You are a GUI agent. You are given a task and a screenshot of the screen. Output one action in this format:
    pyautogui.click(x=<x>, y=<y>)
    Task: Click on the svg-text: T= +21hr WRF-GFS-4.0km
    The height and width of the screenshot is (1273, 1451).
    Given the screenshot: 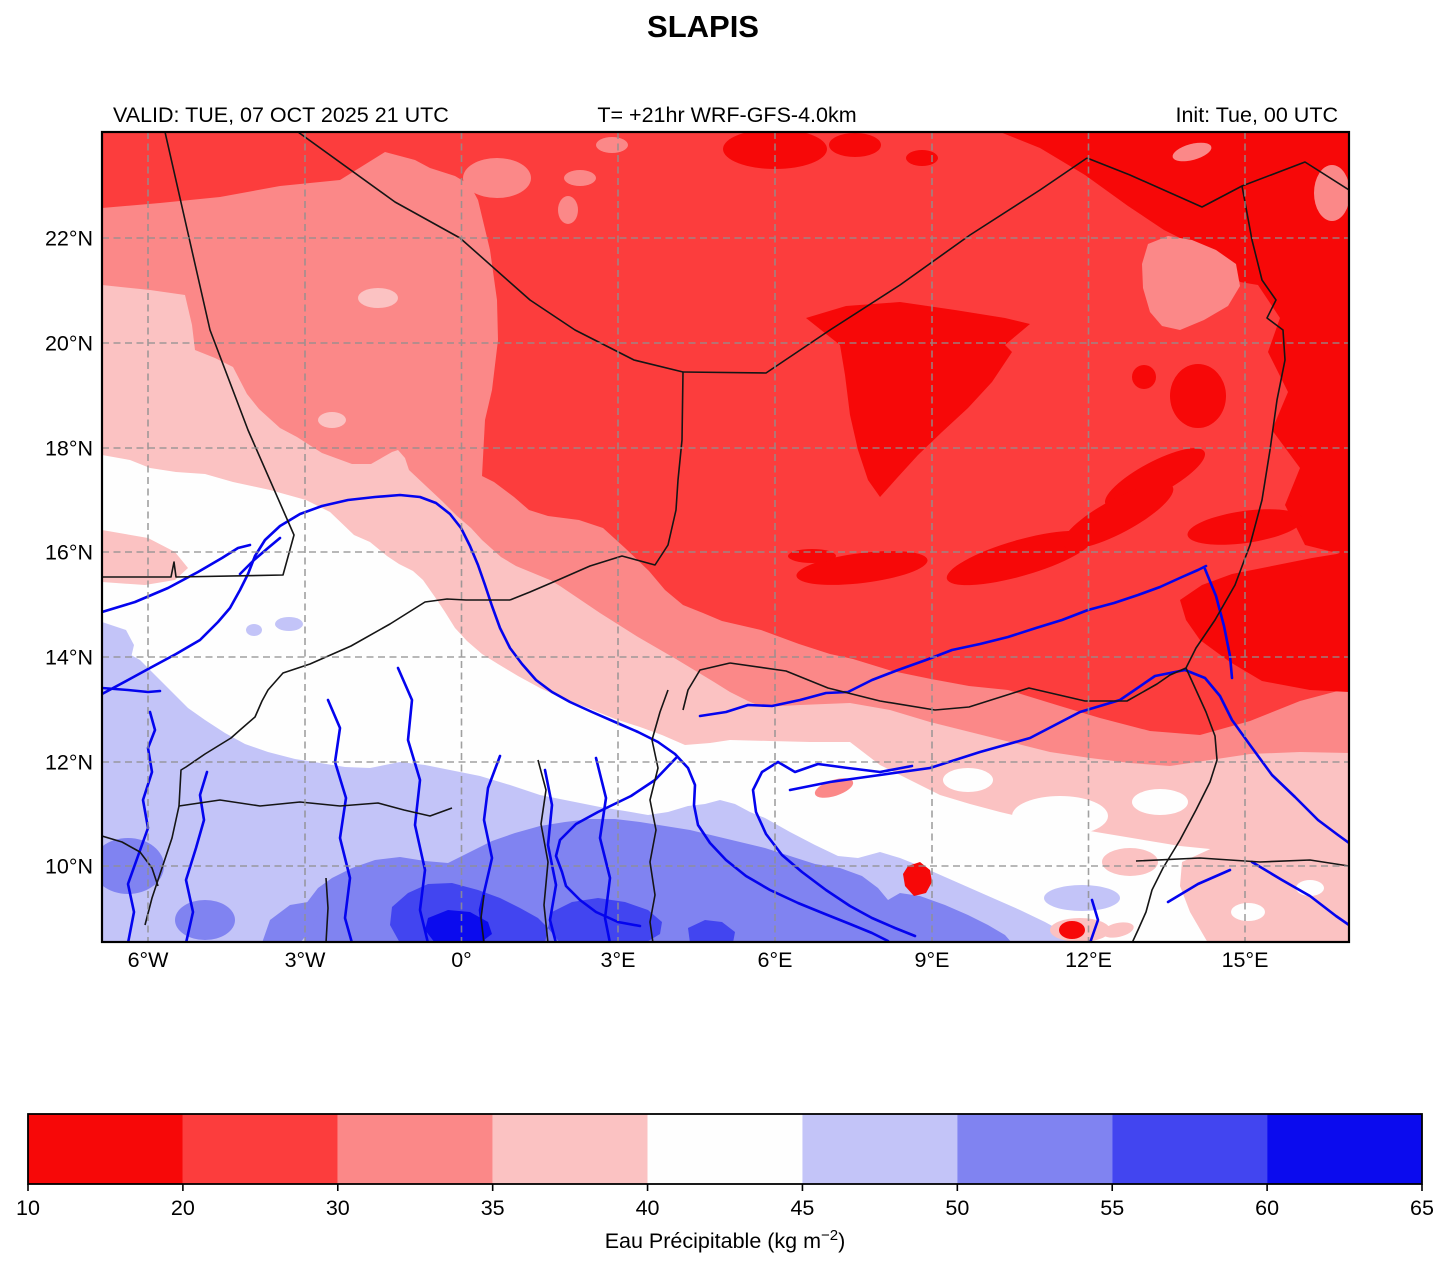 What is the action you would take?
    pyautogui.click(x=726, y=115)
    